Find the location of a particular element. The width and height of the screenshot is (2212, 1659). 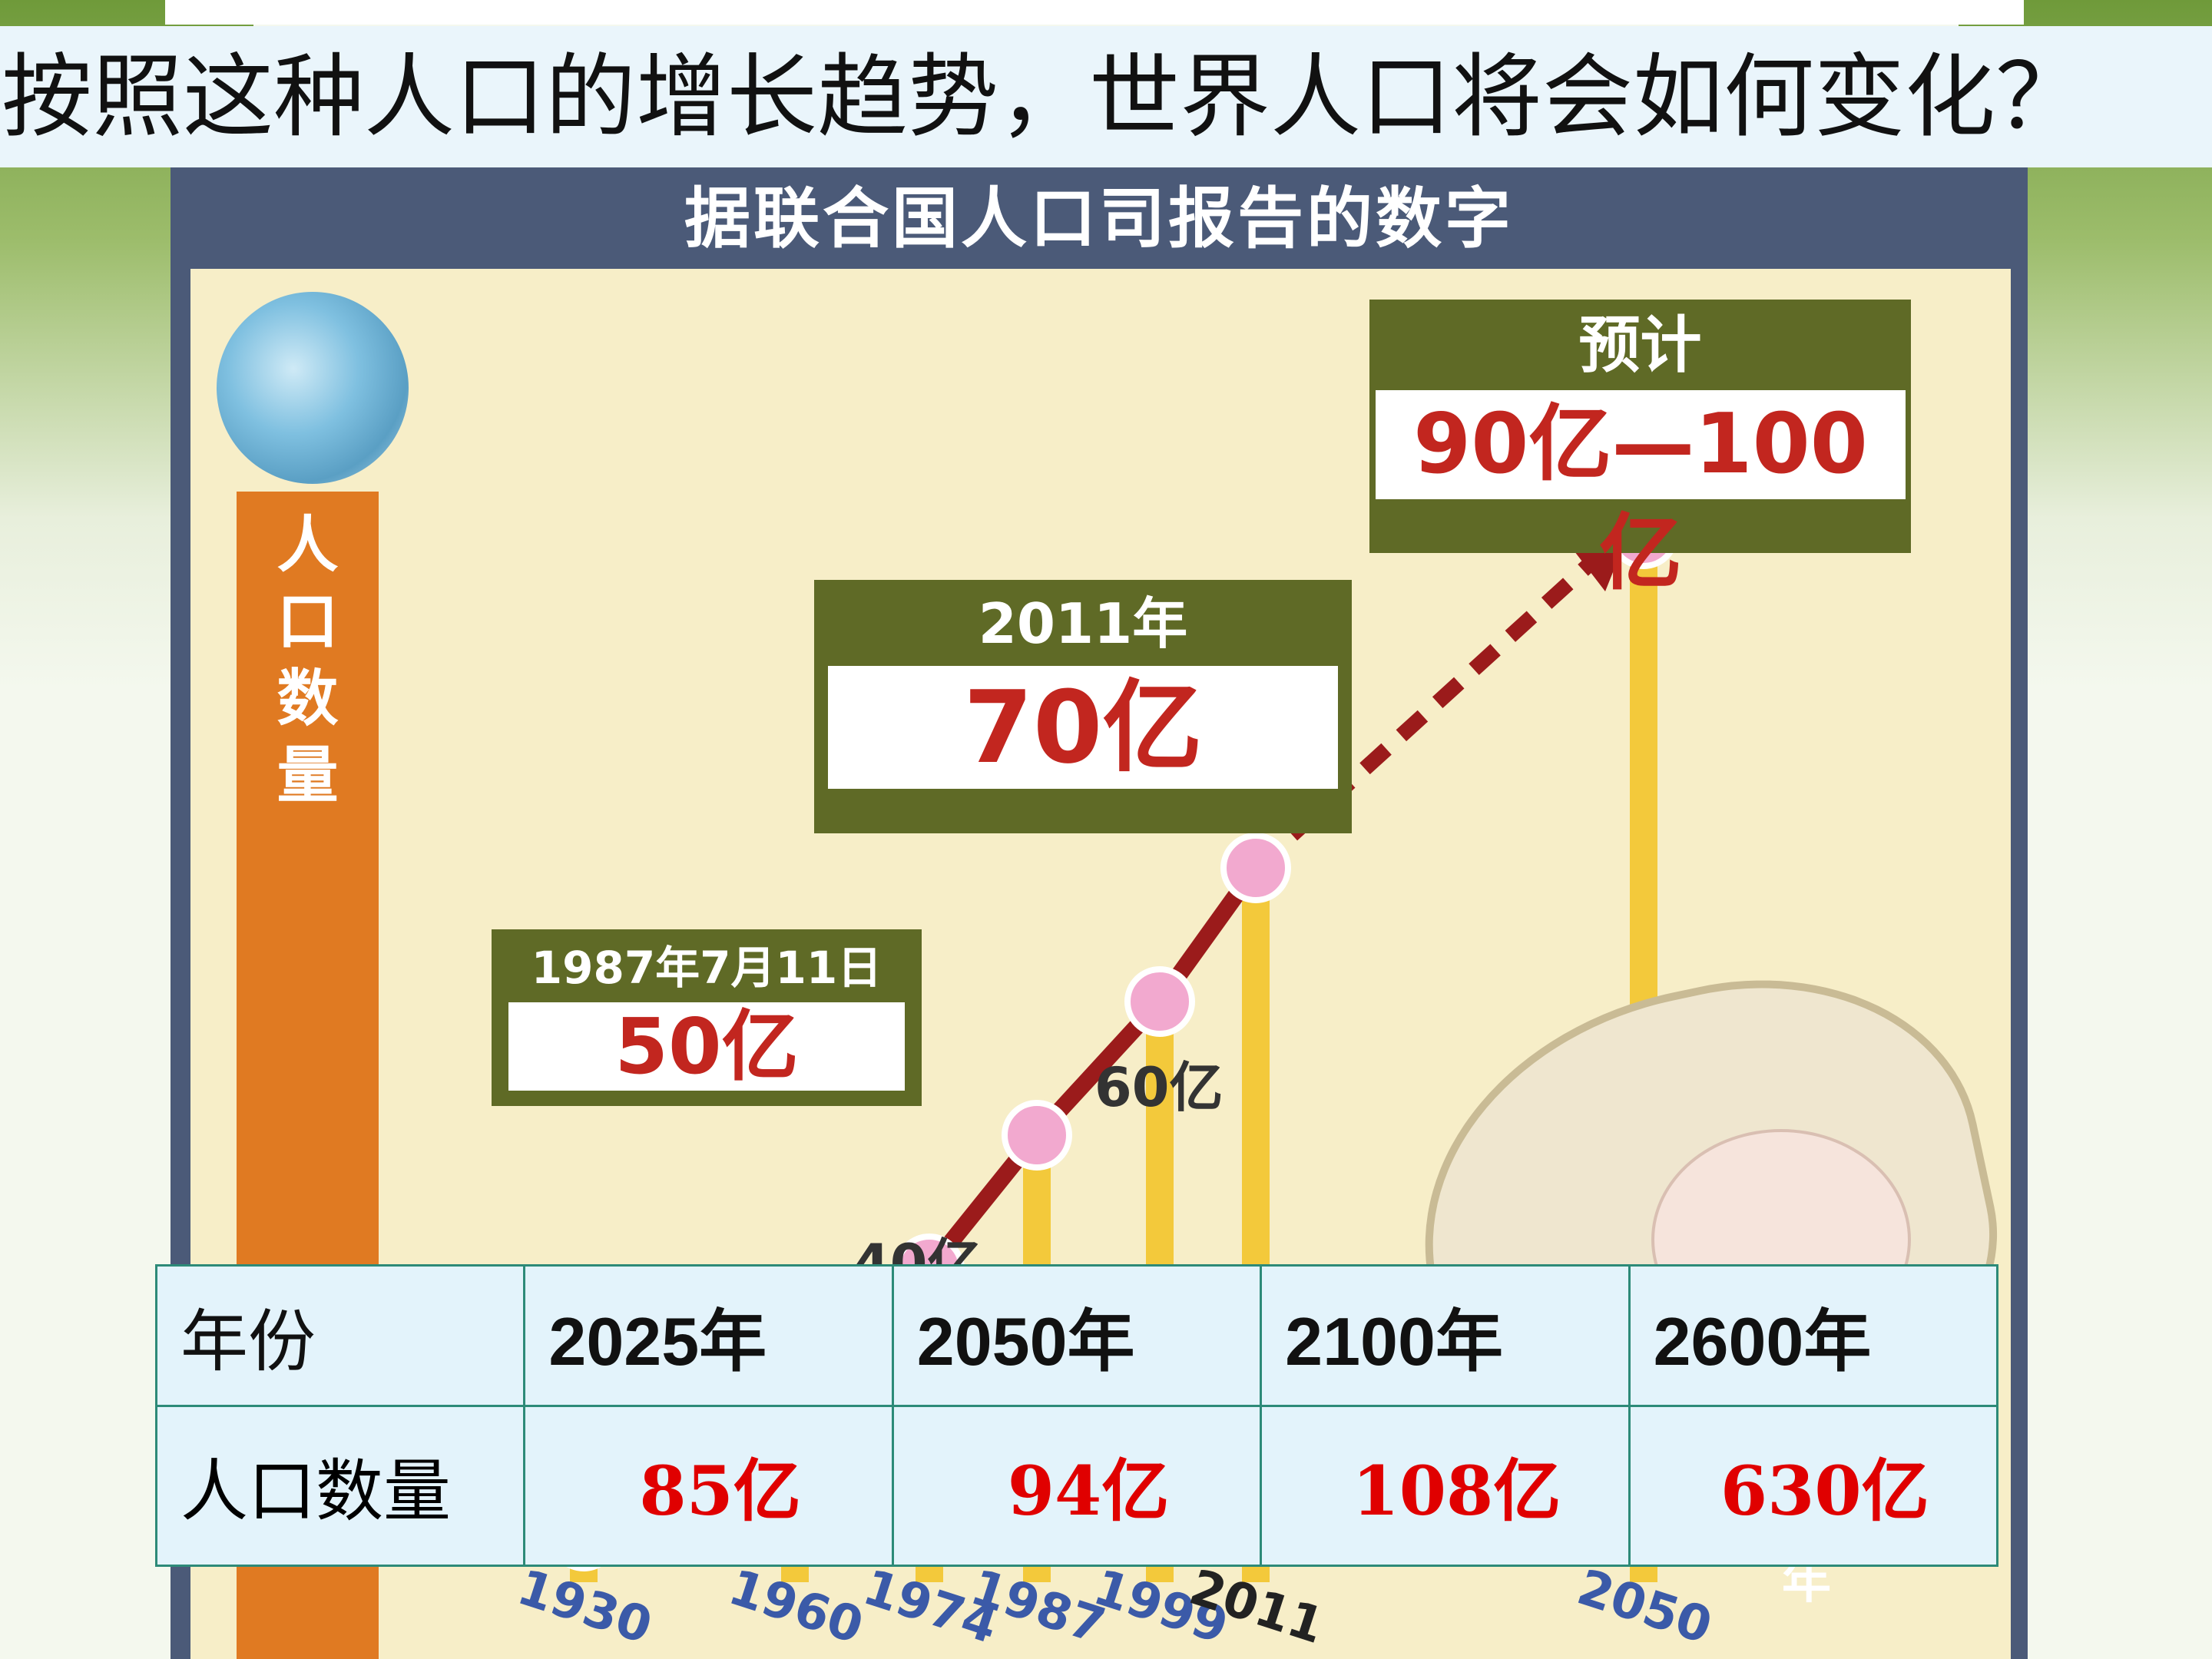

callout-2011-year: 2011年 is located at coordinates (1083, 624).